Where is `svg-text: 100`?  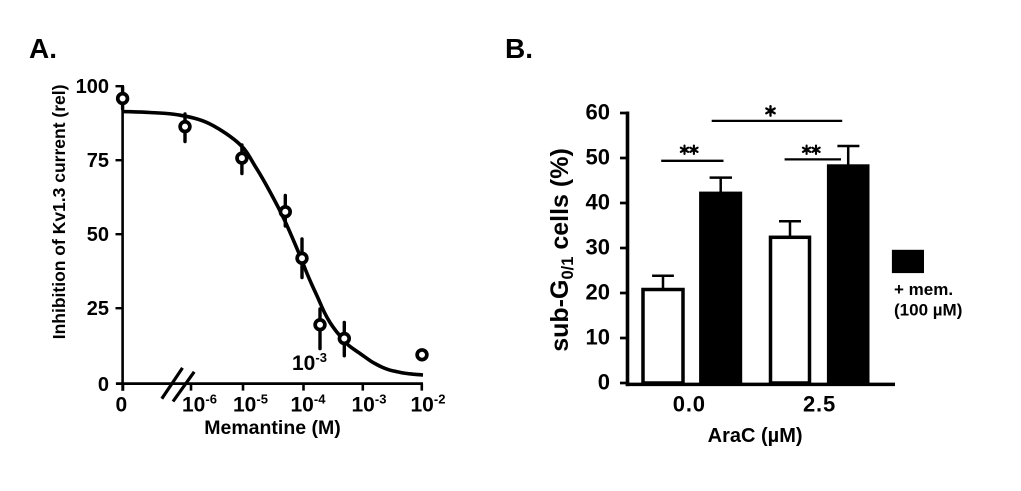 svg-text: 100 is located at coordinates (92, 87).